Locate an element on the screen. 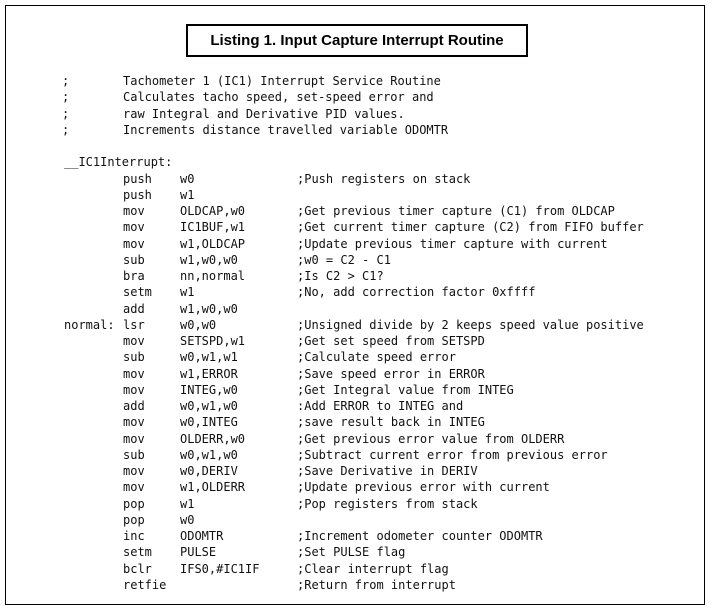 Image resolution: width=714 pixels, height=613 pixels. code-line: add w1,w0,w0 is located at coordinates (357, 310).